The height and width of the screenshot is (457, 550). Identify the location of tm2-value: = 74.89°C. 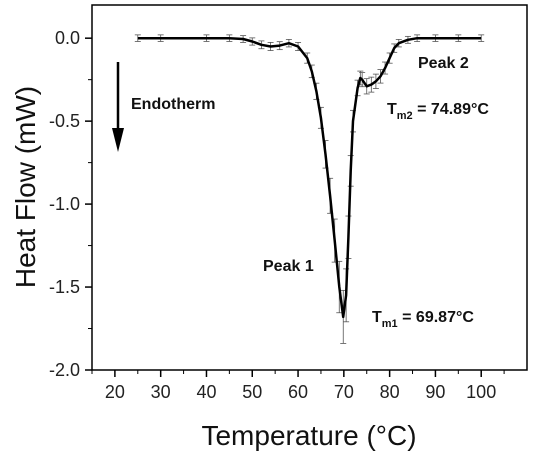
(451, 109).